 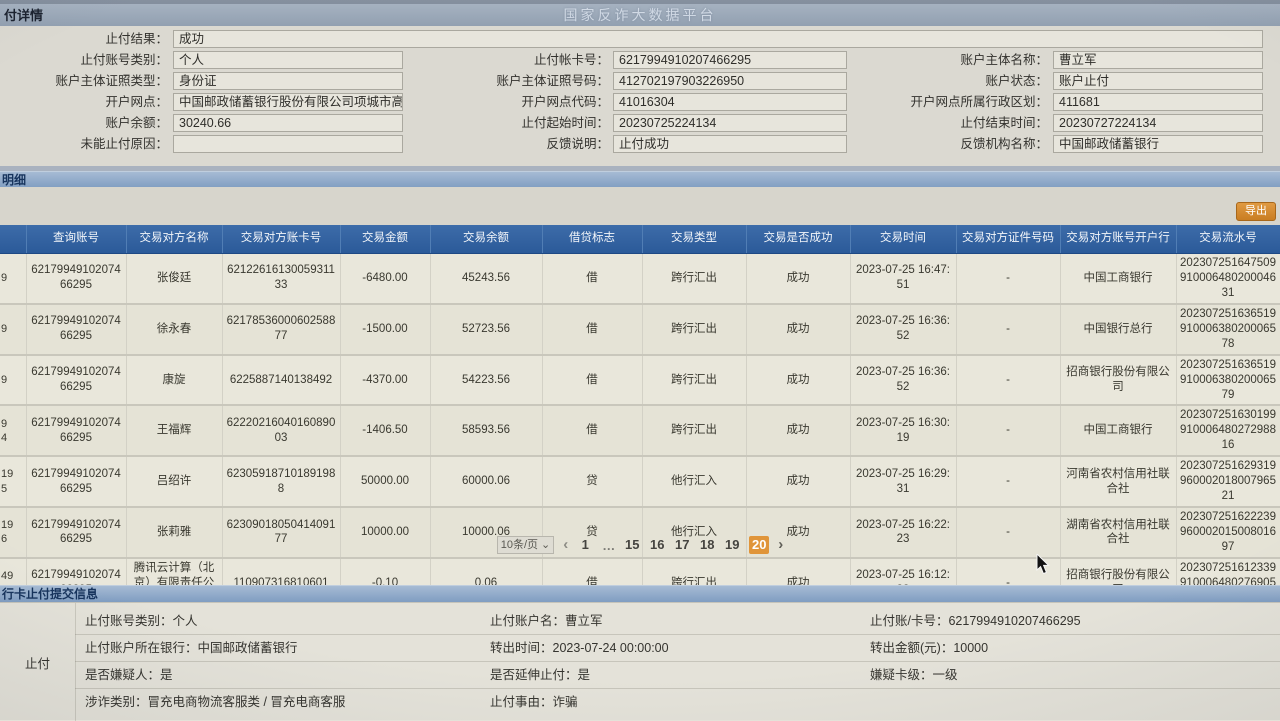 I want to click on table-cell: 10000.00, so click(x=385, y=533).